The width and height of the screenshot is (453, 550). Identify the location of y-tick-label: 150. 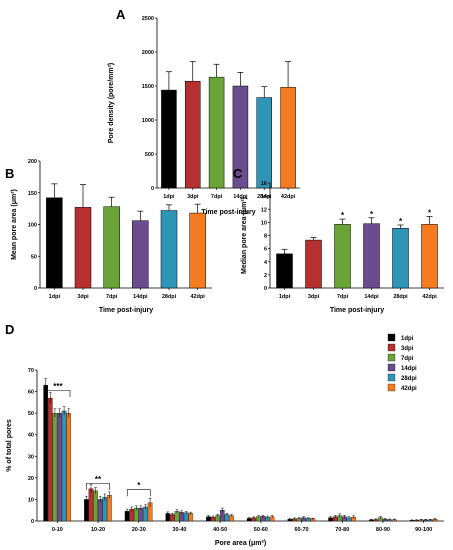
(32, 194).